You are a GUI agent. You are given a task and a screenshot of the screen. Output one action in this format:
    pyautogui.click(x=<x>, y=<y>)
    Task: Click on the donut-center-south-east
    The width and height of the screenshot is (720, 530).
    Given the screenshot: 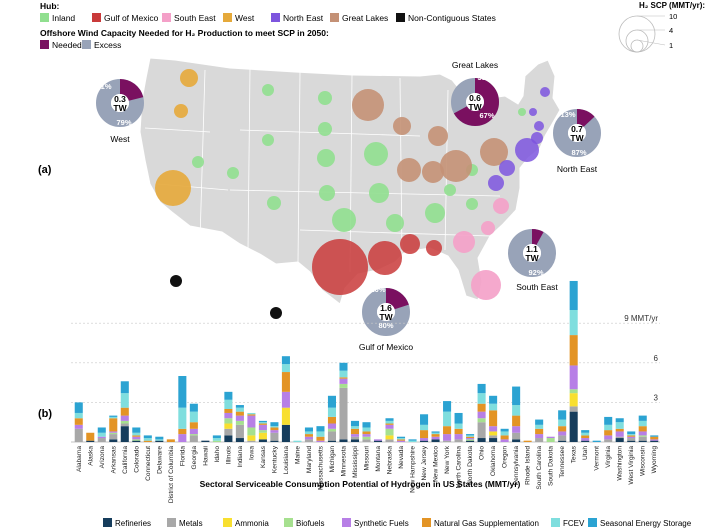 What is the action you would take?
    pyautogui.click(x=532, y=253)
    